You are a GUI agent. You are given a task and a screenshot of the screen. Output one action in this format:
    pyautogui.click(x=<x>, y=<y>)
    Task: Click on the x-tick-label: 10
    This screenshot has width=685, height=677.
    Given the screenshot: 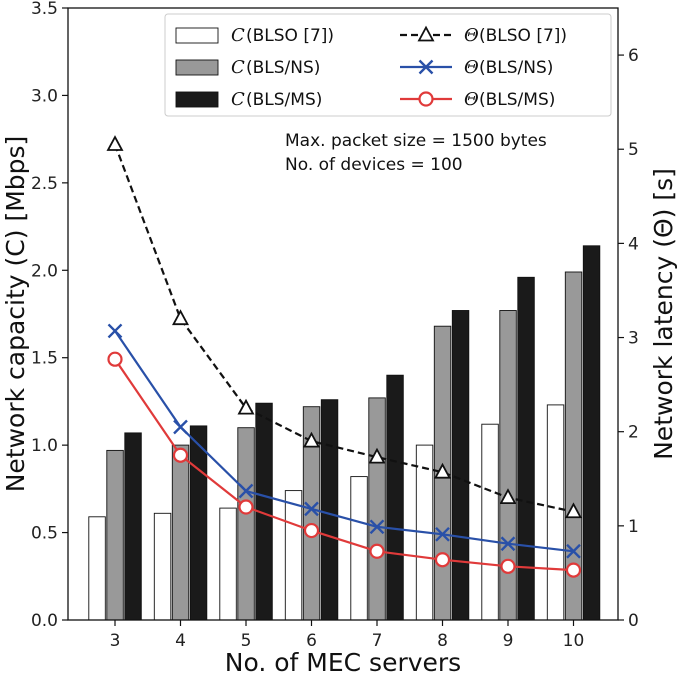 What is the action you would take?
    pyautogui.click(x=574, y=641)
    